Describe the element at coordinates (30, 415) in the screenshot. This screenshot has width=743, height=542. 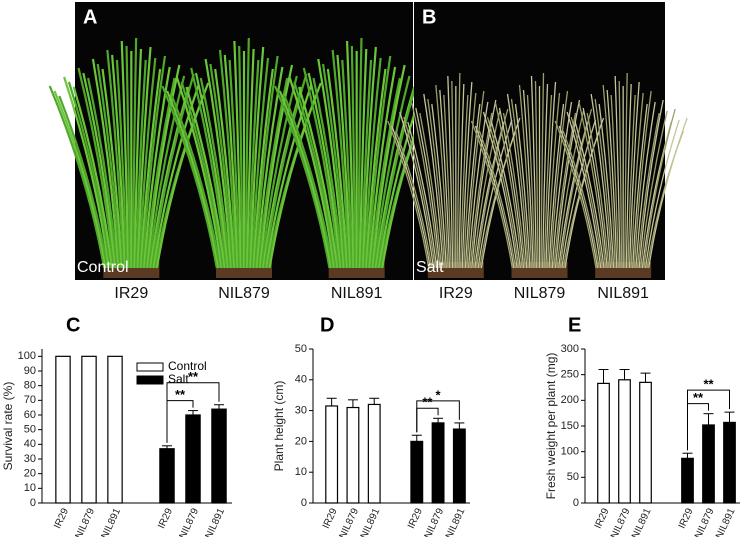
I see `y-tick-label: 60` at that location.